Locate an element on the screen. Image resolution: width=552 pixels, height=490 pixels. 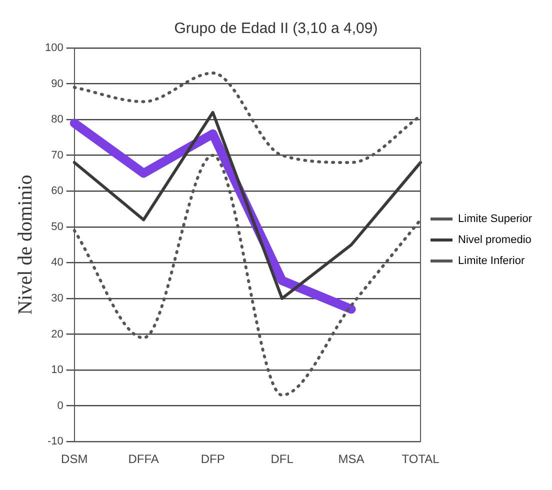
legend-label: Limite Superior is located at coordinates (495, 219).